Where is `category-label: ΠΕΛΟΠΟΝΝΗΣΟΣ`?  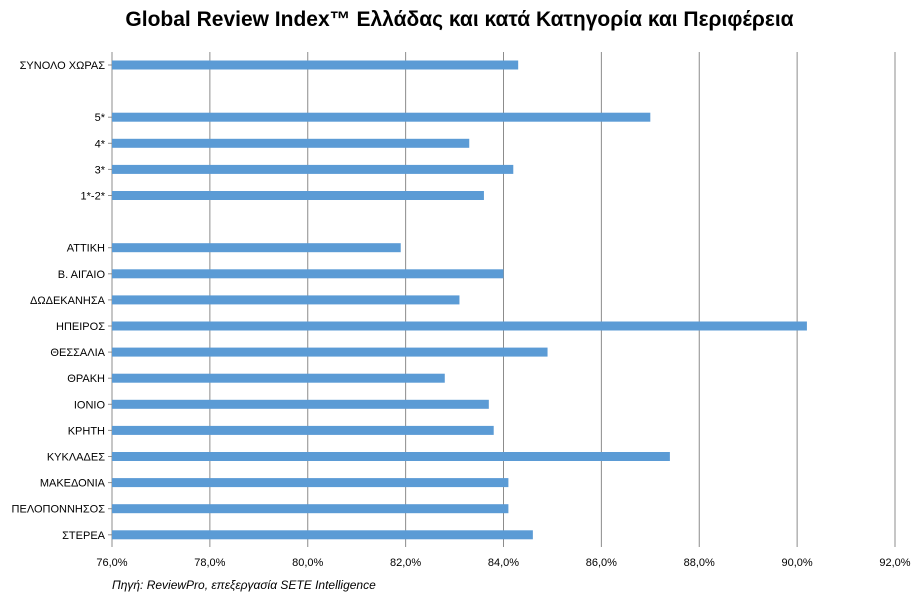 category-label: ΠΕΛΟΠΟΝΝΗΣΟΣ is located at coordinates (59, 510).